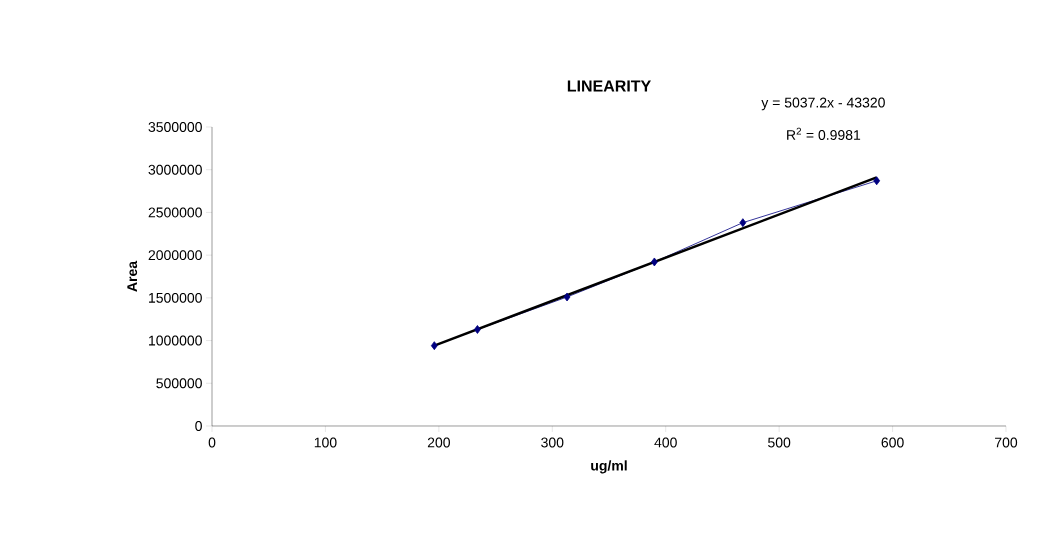 This screenshot has height=537, width=1038. I want to click on x-tick-label: 100, so click(325, 442).